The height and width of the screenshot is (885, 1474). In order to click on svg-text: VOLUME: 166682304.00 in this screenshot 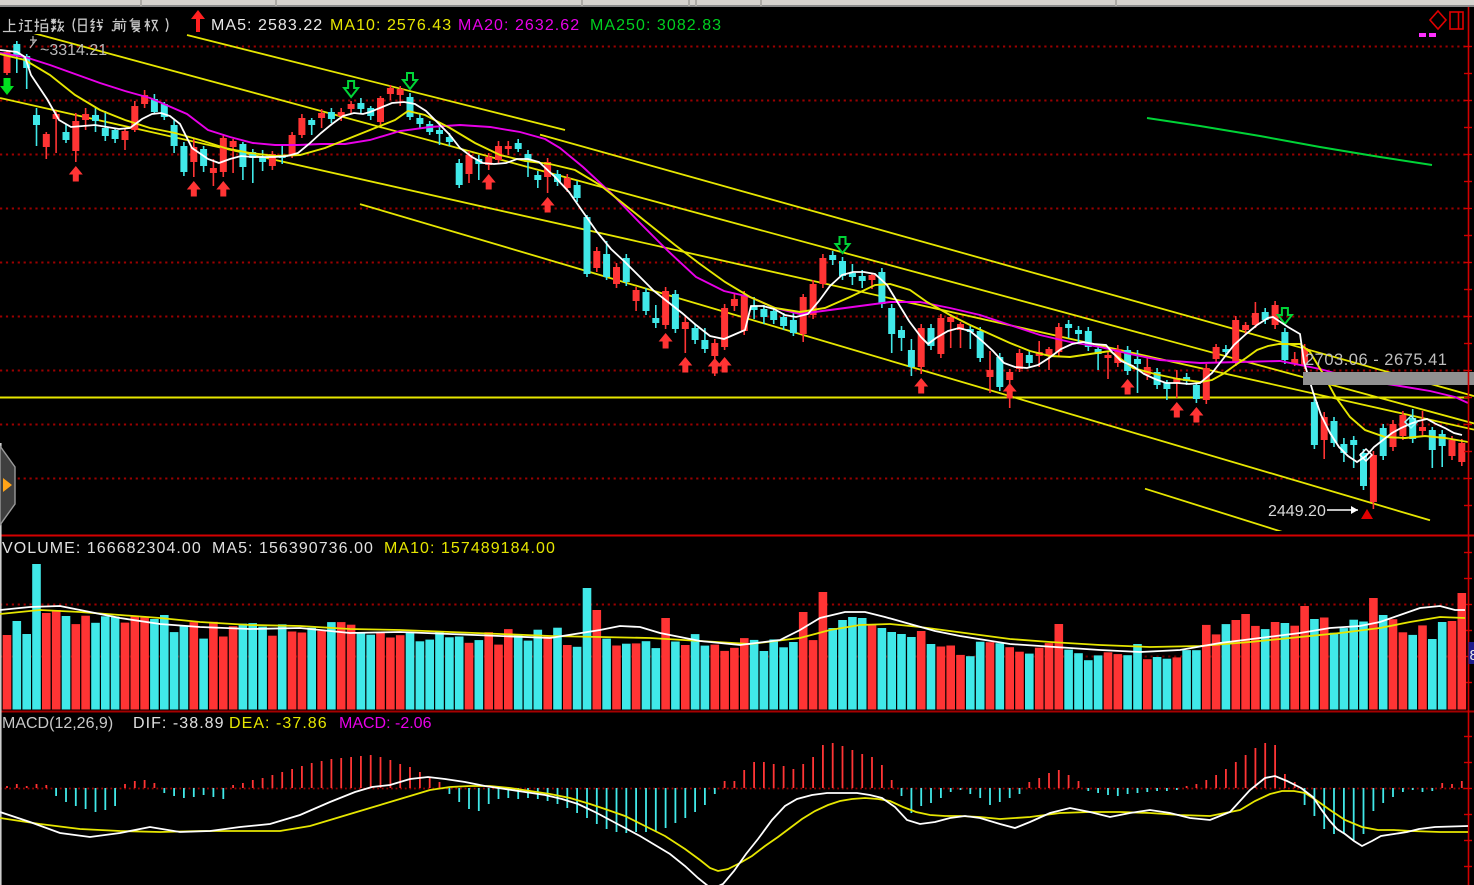, I will do `click(102, 548)`.